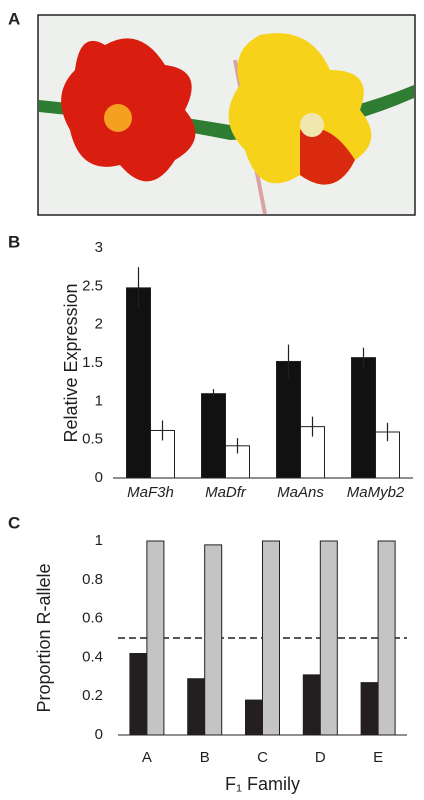 The height and width of the screenshot is (800, 424). I want to click on x-axis-title: F₁ Family, so click(262, 784).